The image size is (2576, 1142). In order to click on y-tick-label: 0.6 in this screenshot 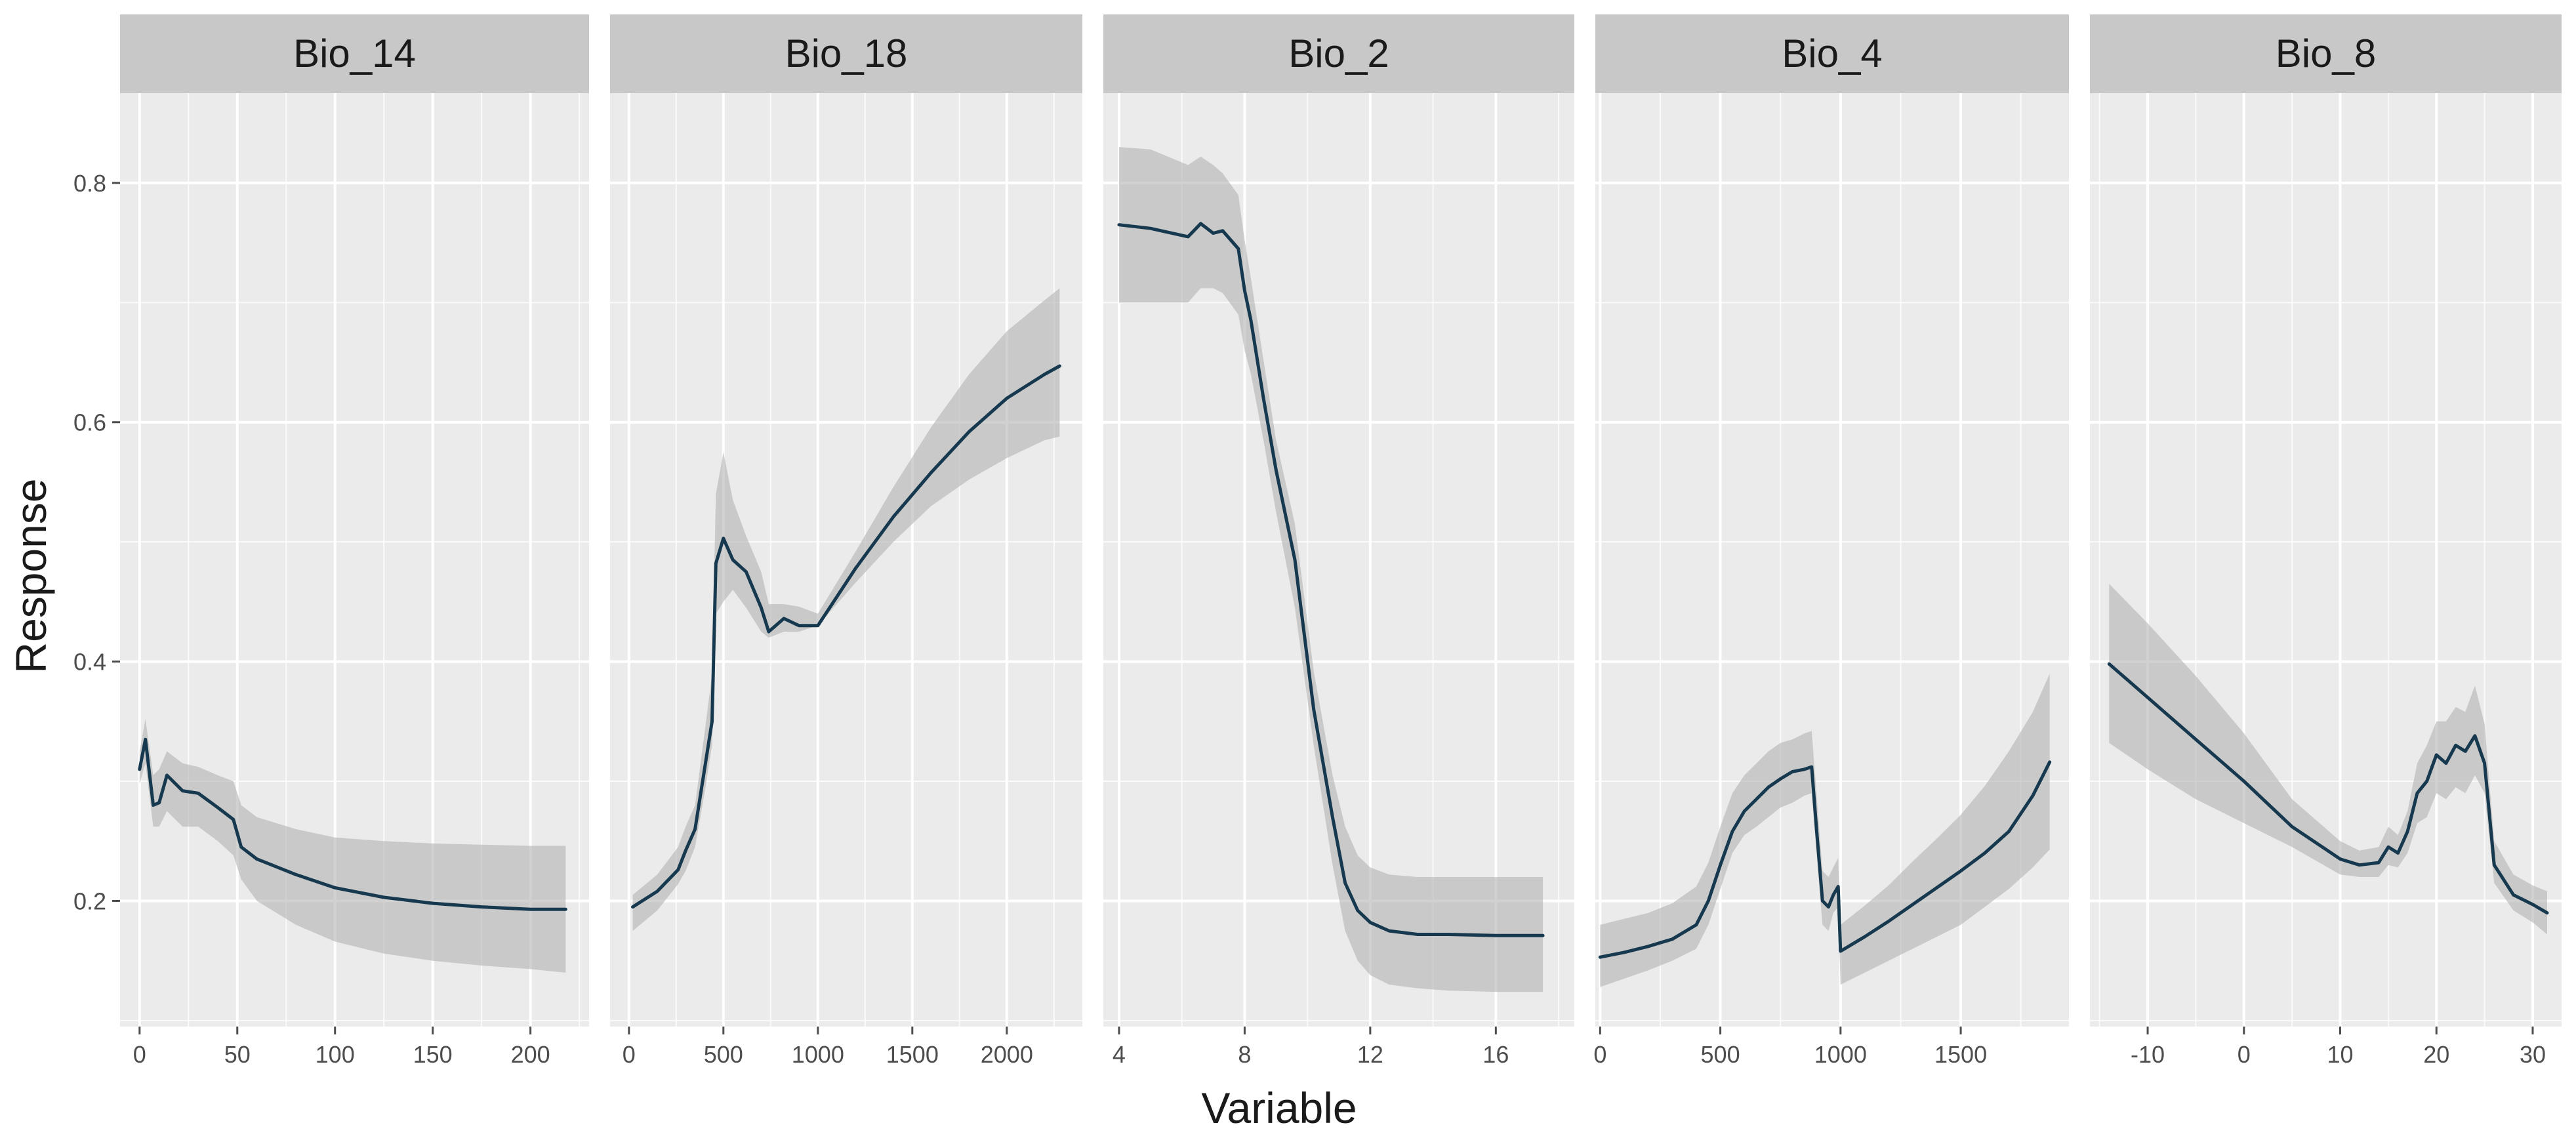, I will do `click(89, 422)`.